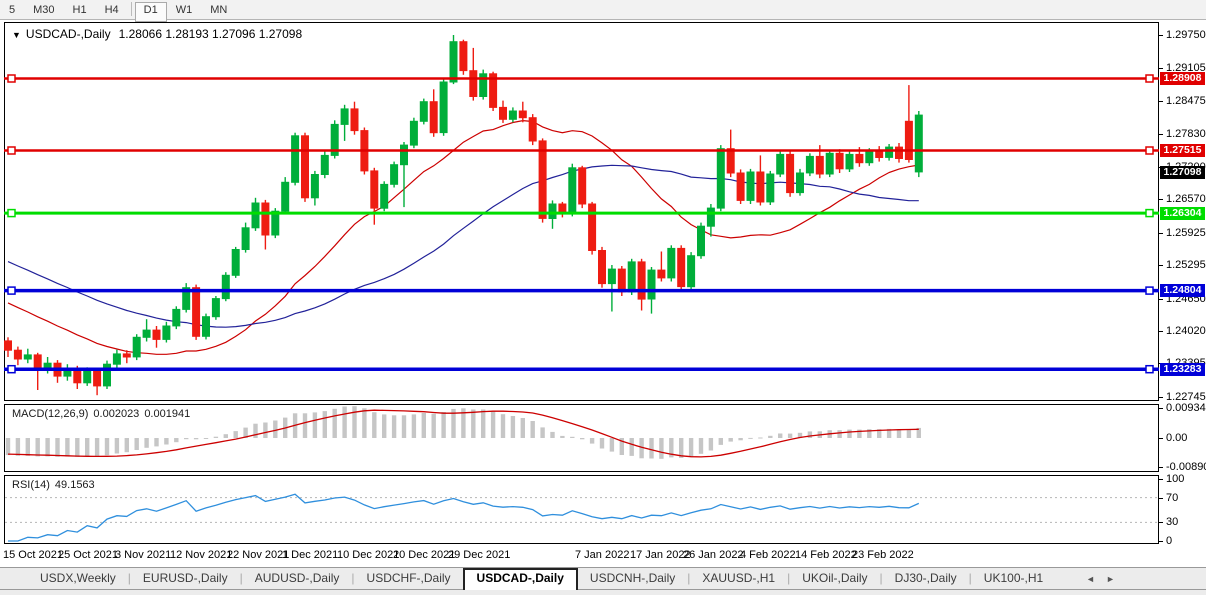 Image resolution: width=1206 pixels, height=595 pixels. I want to click on chart-tab-dj30-daily: DJ30-,Daily, so click(925, 578).